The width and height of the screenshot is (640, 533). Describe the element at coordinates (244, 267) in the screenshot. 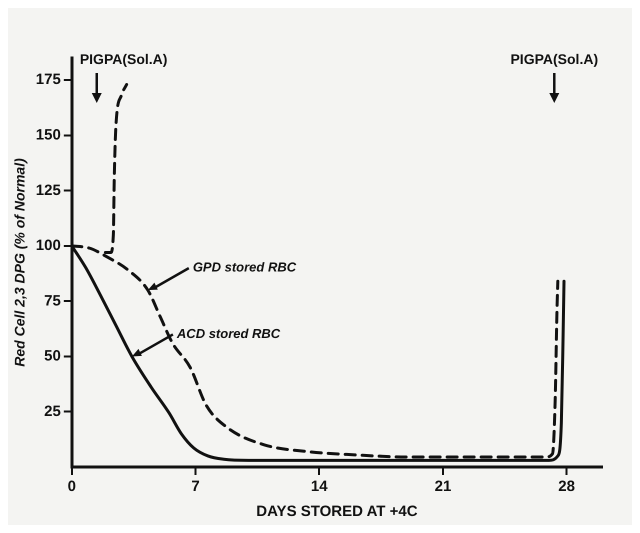

I see `annotation: GPD stored RBC` at that location.